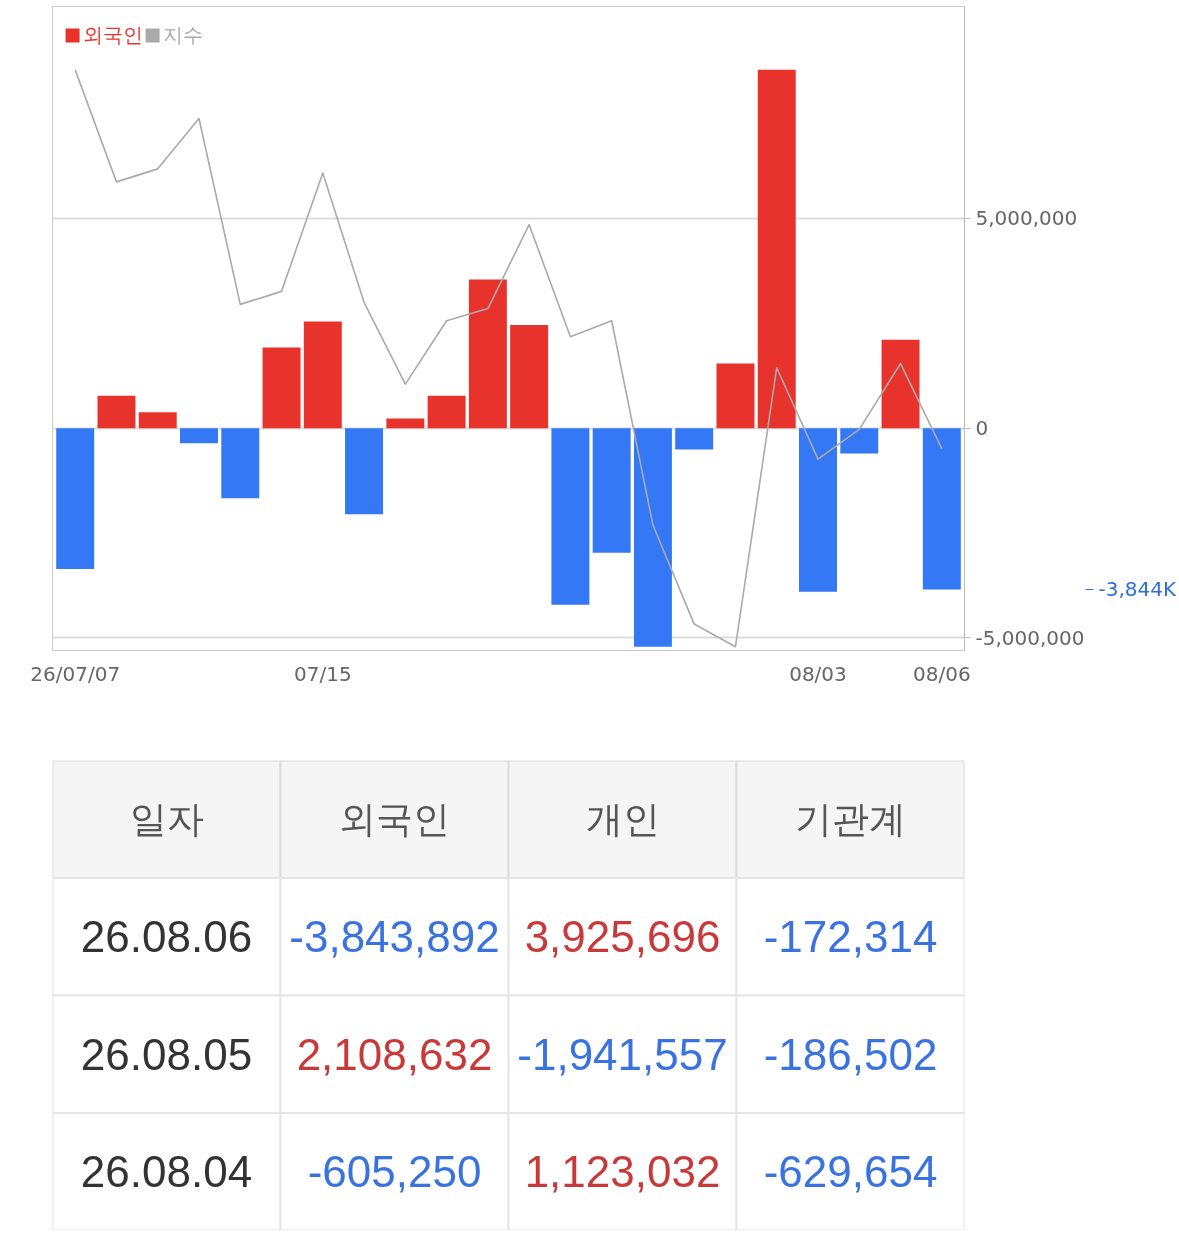 The width and height of the screenshot is (1179, 1241). What do you see at coordinates (166, 1054) in the screenshot?
I see `text: 26.08.05` at bounding box center [166, 1054].